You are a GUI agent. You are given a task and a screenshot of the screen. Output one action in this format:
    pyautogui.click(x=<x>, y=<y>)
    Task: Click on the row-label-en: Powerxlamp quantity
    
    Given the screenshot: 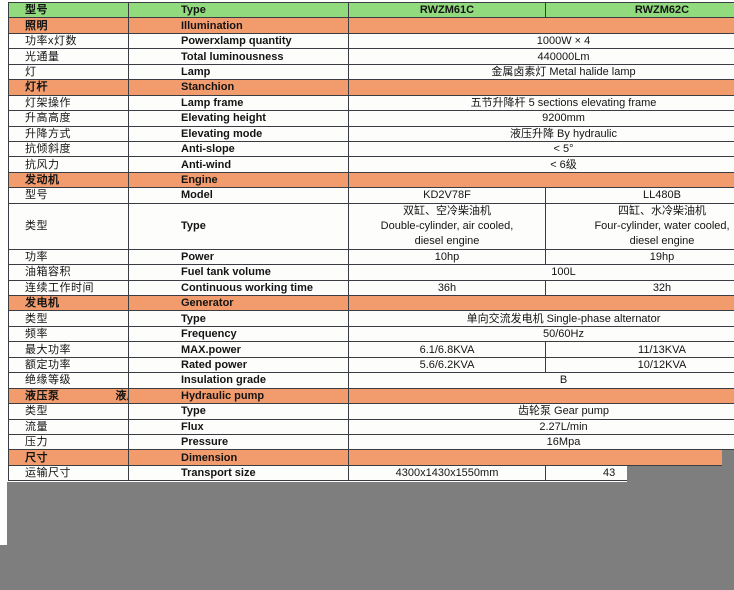 What is the action you would take?
    pyautogui.click(x=239, y=41)
    